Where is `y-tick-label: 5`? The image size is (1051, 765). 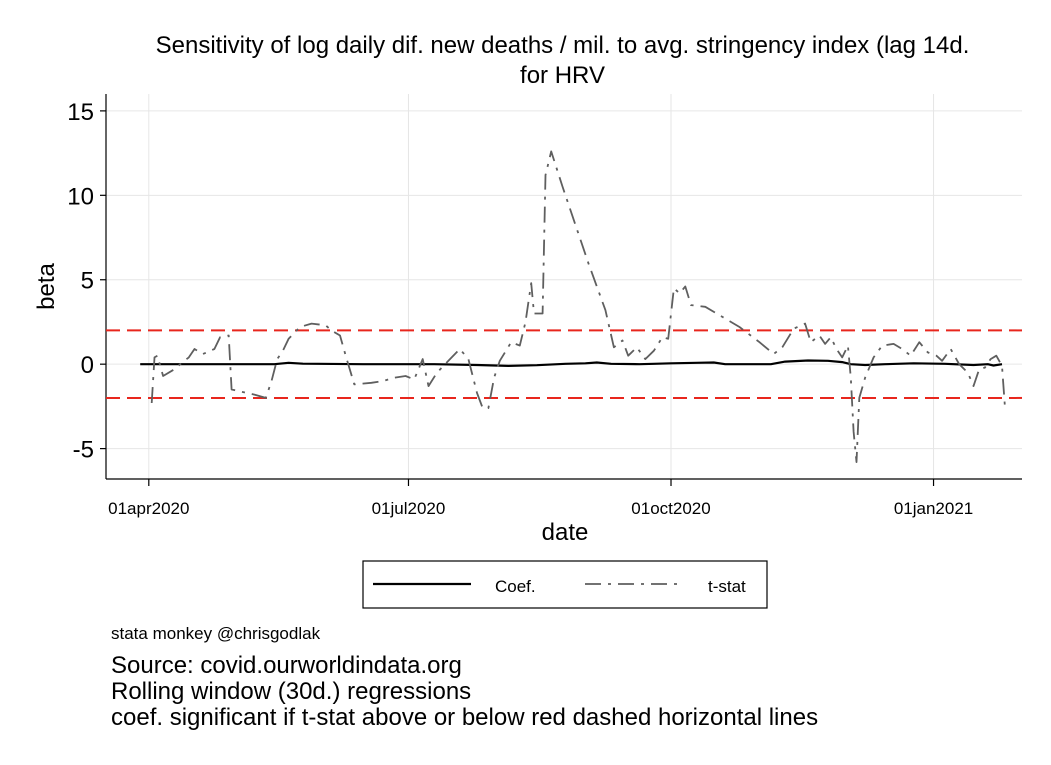
y-tick-label: 5 is located at coordinates (87, 281).